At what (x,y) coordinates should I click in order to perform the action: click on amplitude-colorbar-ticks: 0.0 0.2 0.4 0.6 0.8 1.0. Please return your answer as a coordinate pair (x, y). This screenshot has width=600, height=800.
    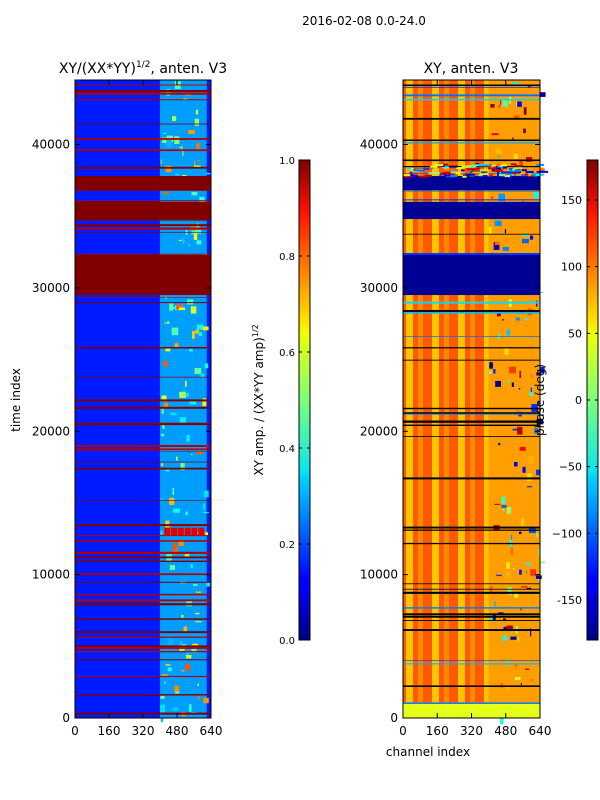
    Looking at the image, I should click on (294, 401).